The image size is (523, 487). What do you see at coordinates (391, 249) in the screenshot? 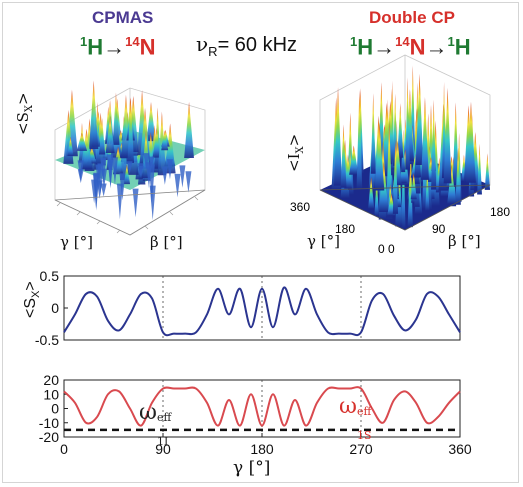
I see `beta-tick-0: 0` at bounding box center [391, 249].